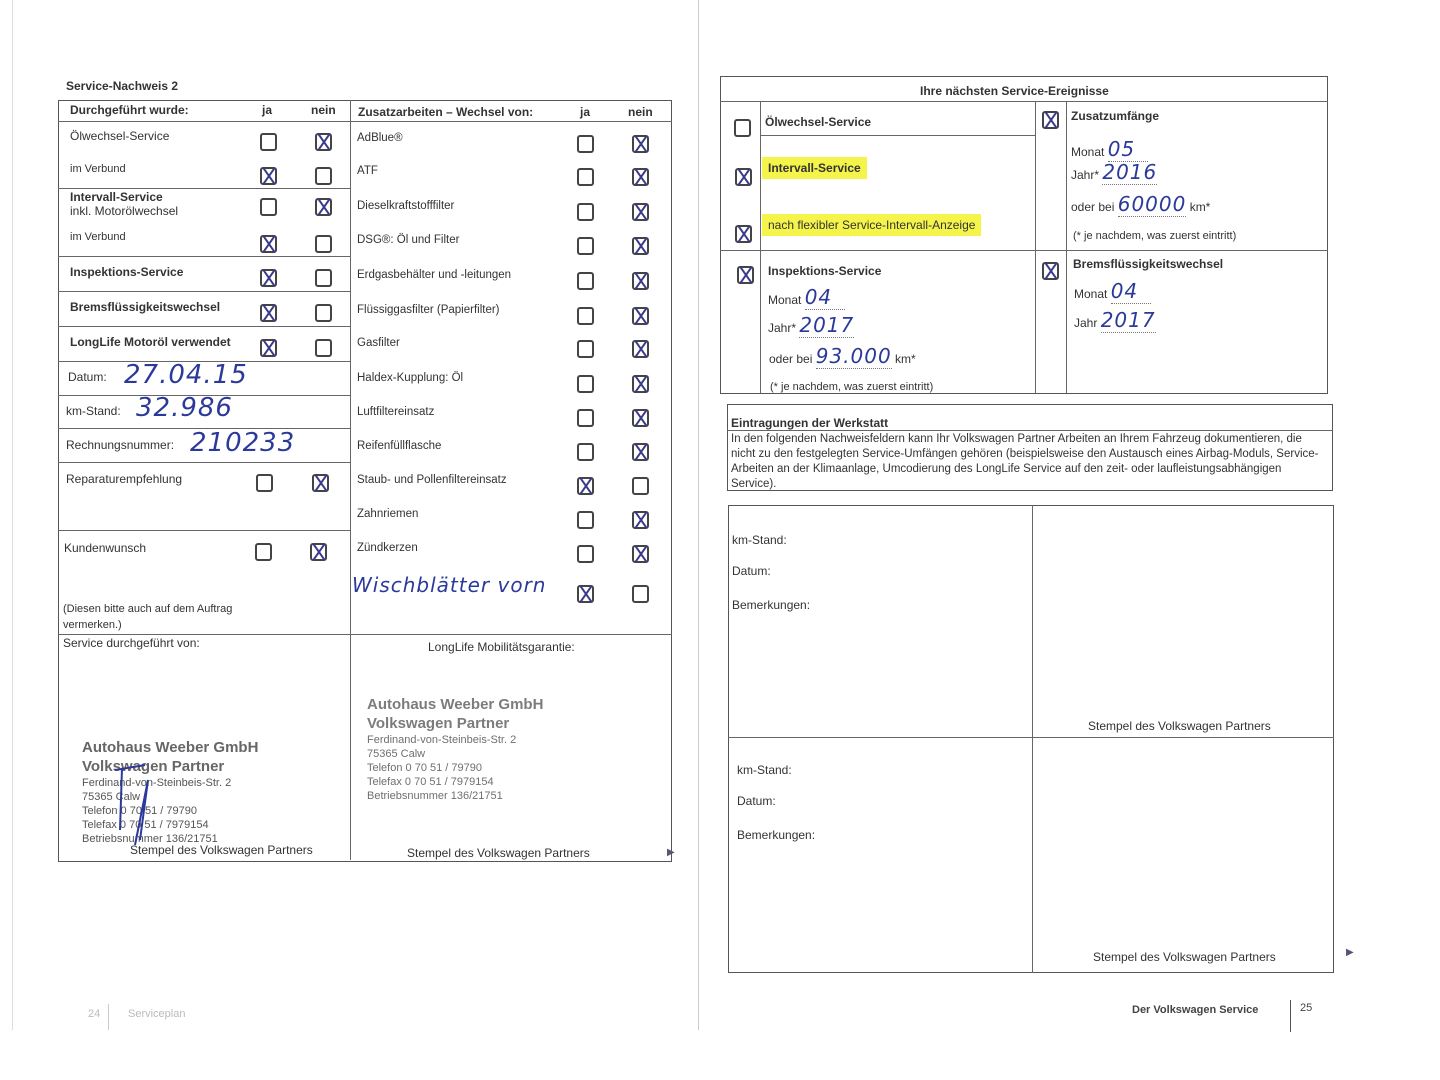 This screenshot has width=1440, height=1080. I want to click on inspektion-note: (* je nachdem, was zuerst eintritt), so click(852, 387).